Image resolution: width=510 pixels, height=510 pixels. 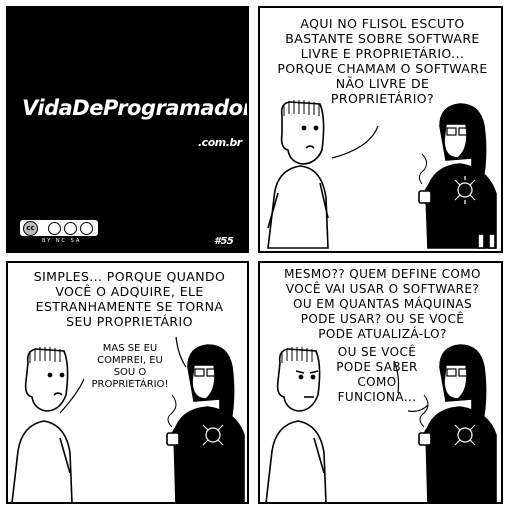 What do you see at coordinates (30, 228) in the screenshot?
I see `cc-icon: cc` at bounding box center [30, 228].